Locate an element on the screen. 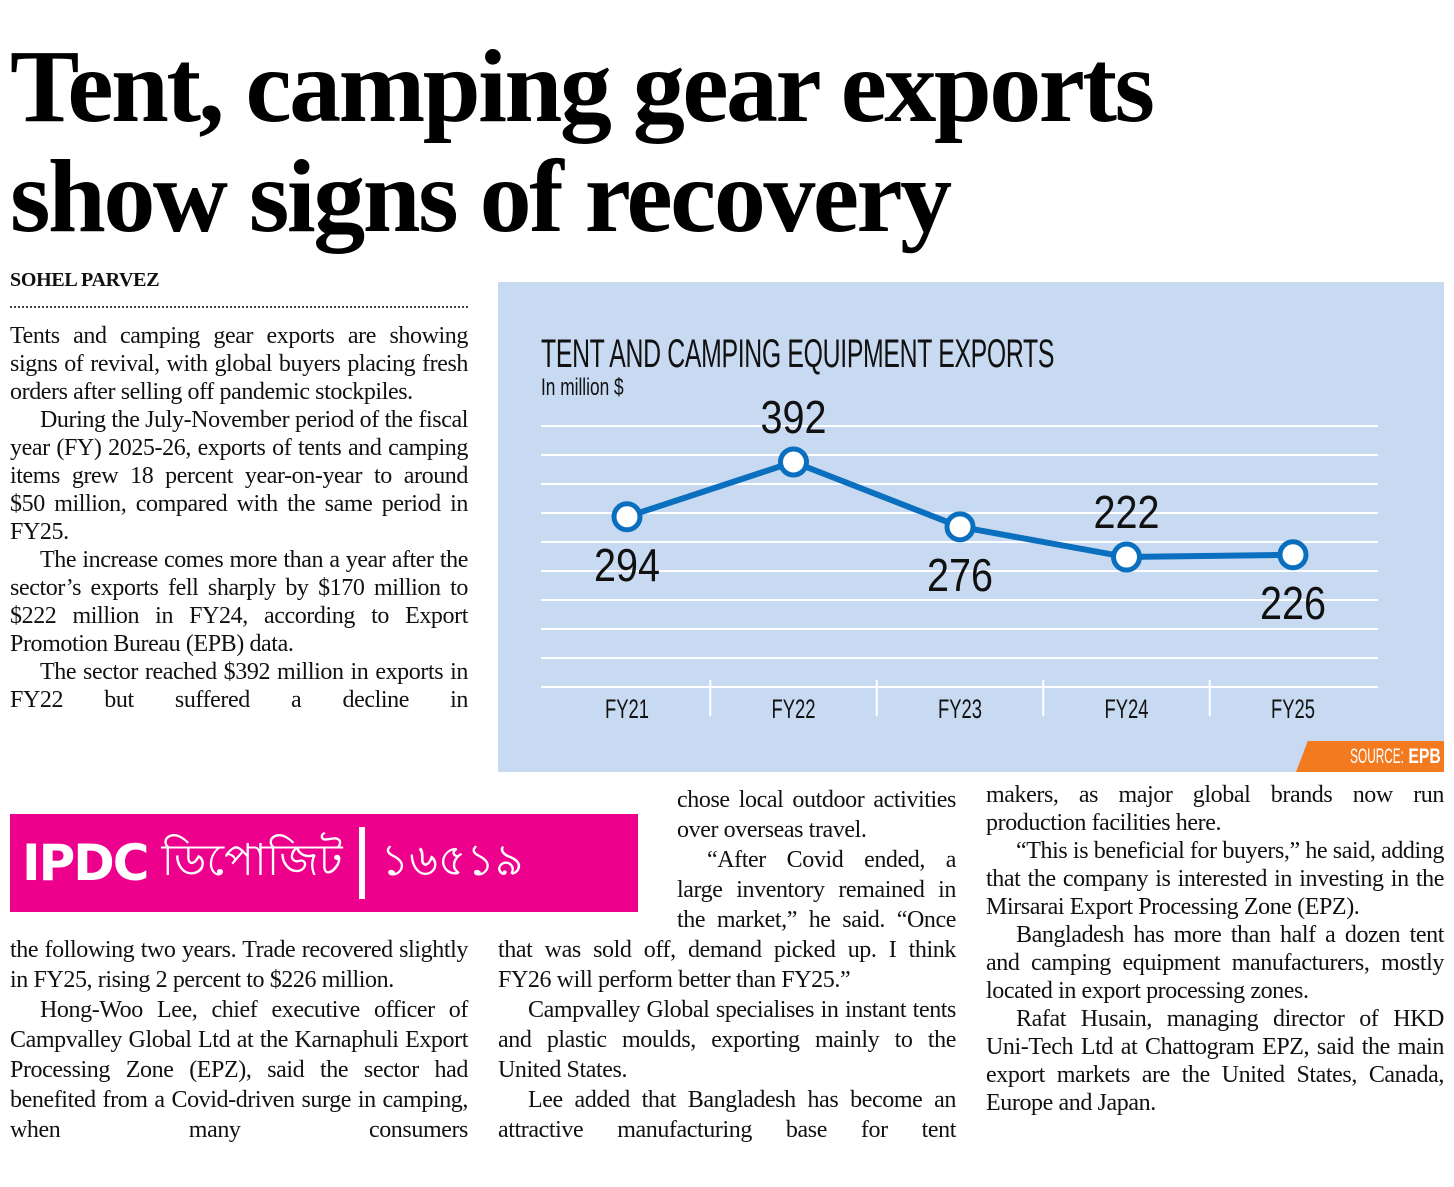 This screenshot has width=1454, height=1187. chart-subtitle: In million $ is located at coordinates (582, 387).